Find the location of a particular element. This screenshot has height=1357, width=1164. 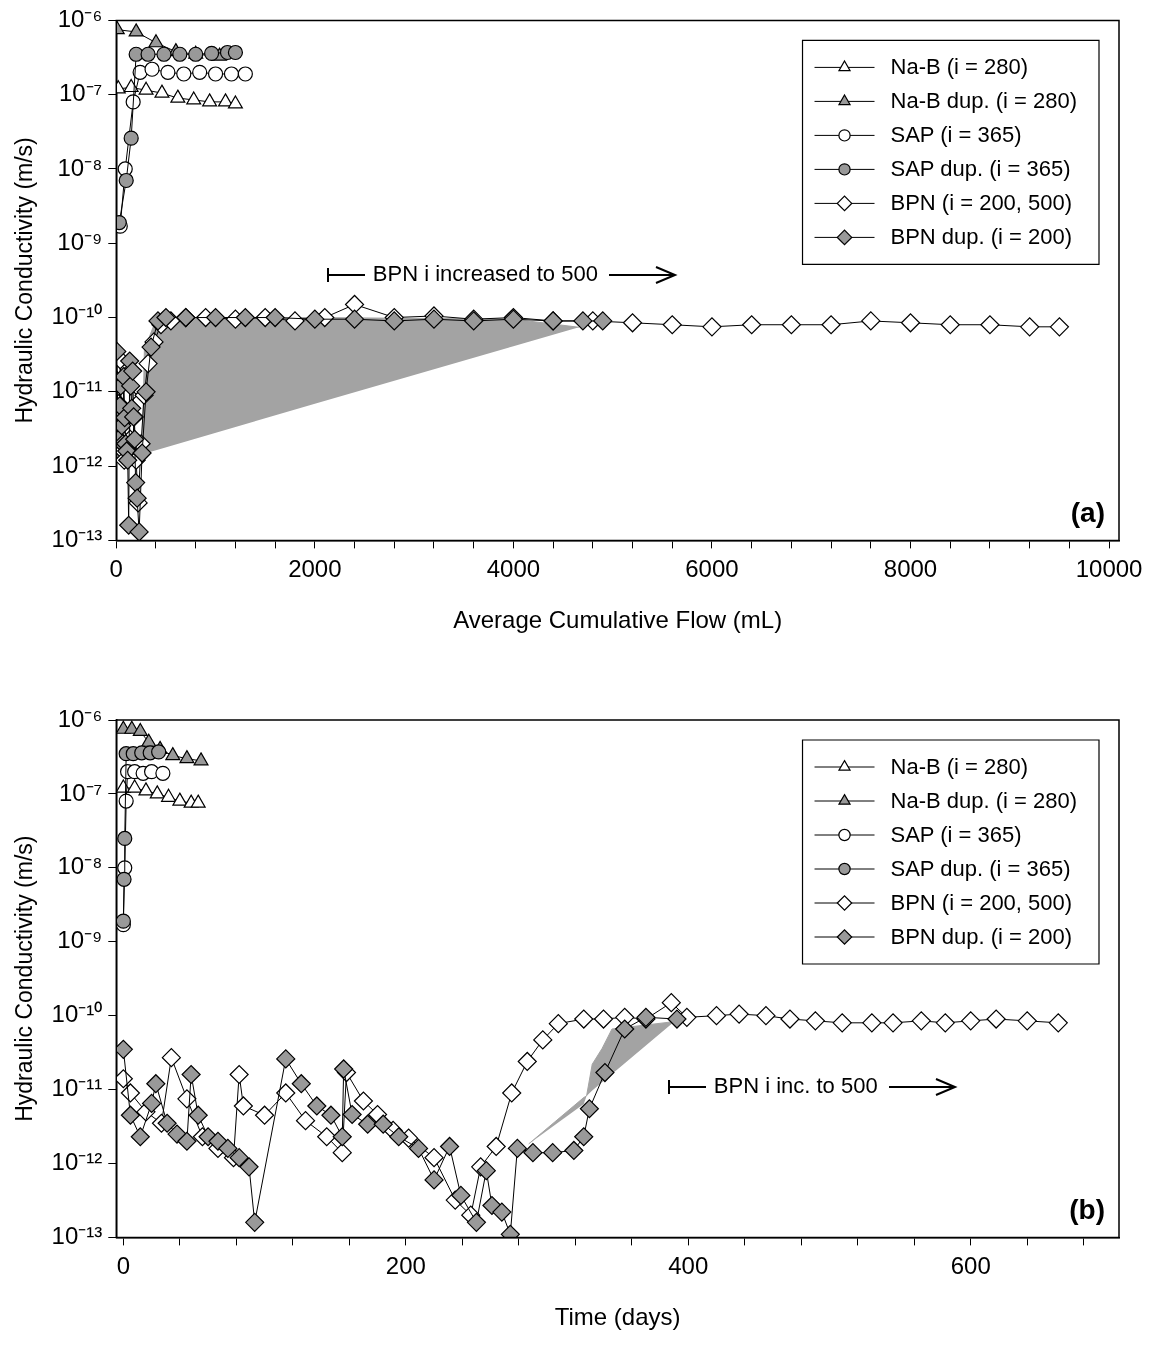

annotation: (b) is located at coordinates (1087, 1210).